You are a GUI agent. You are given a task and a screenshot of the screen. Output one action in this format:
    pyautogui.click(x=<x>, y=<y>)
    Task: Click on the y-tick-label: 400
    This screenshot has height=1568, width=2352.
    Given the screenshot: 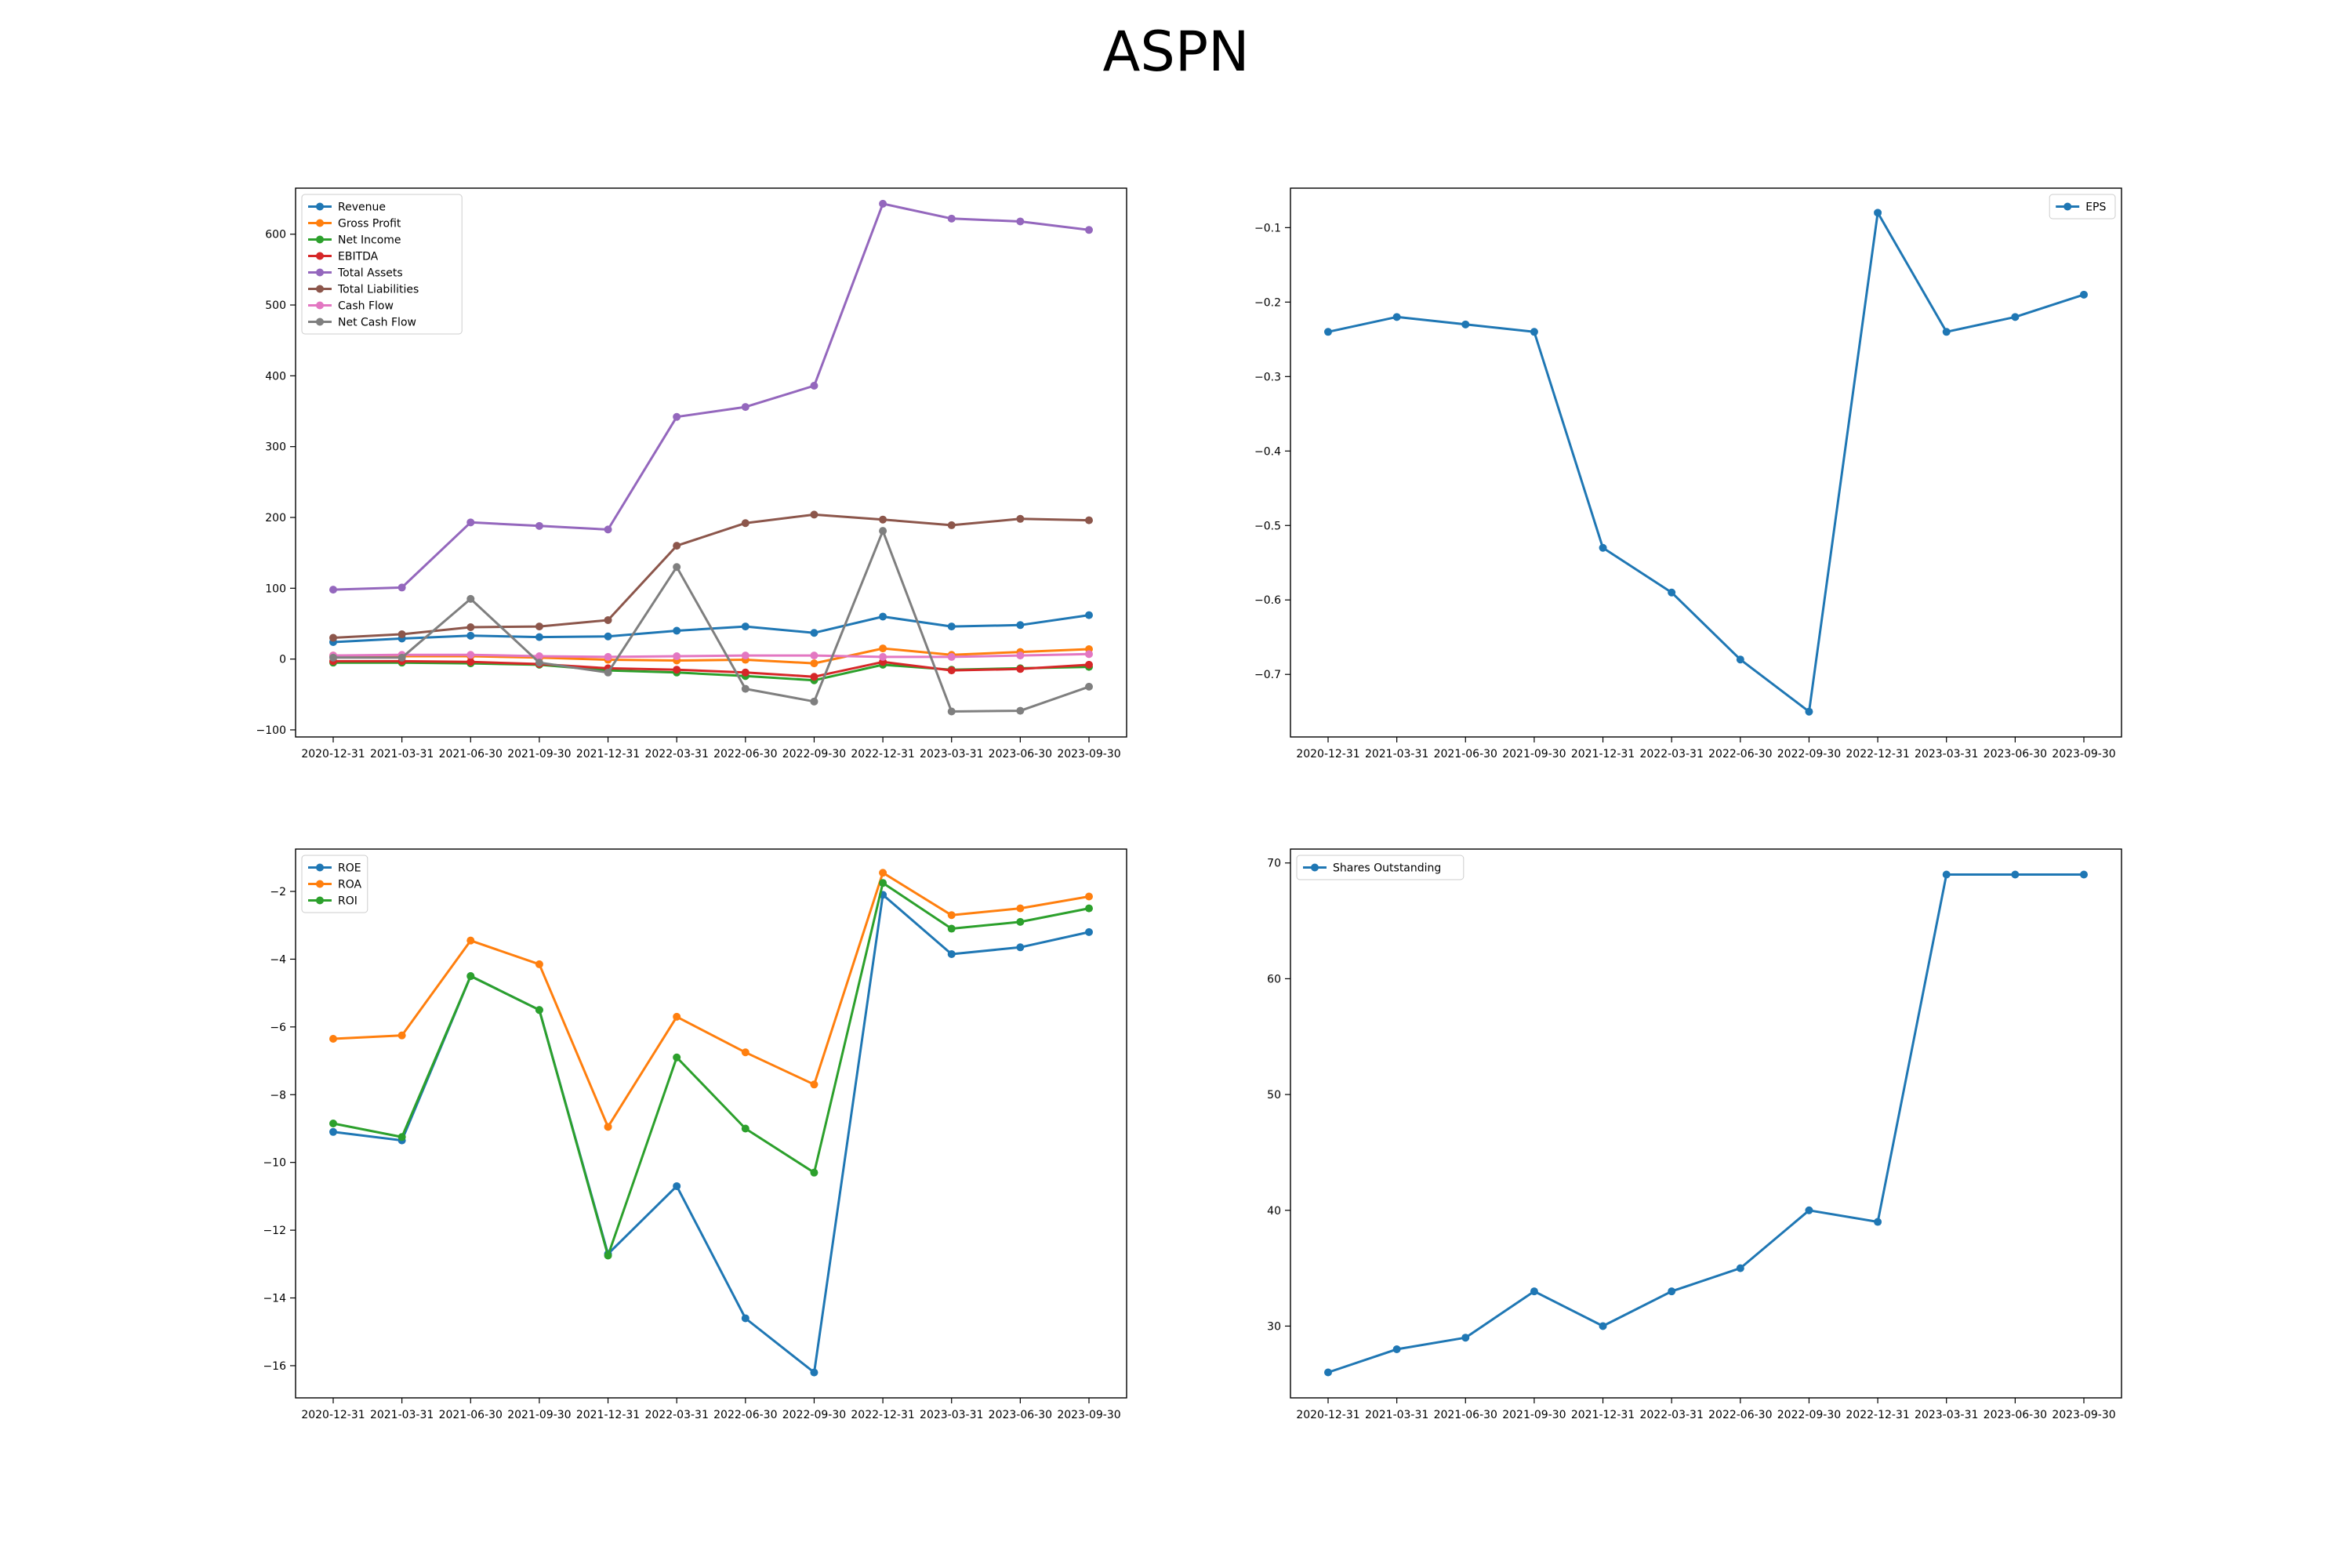 What is the action you would take?
    pyautogui.click(x=275, y=376)
    